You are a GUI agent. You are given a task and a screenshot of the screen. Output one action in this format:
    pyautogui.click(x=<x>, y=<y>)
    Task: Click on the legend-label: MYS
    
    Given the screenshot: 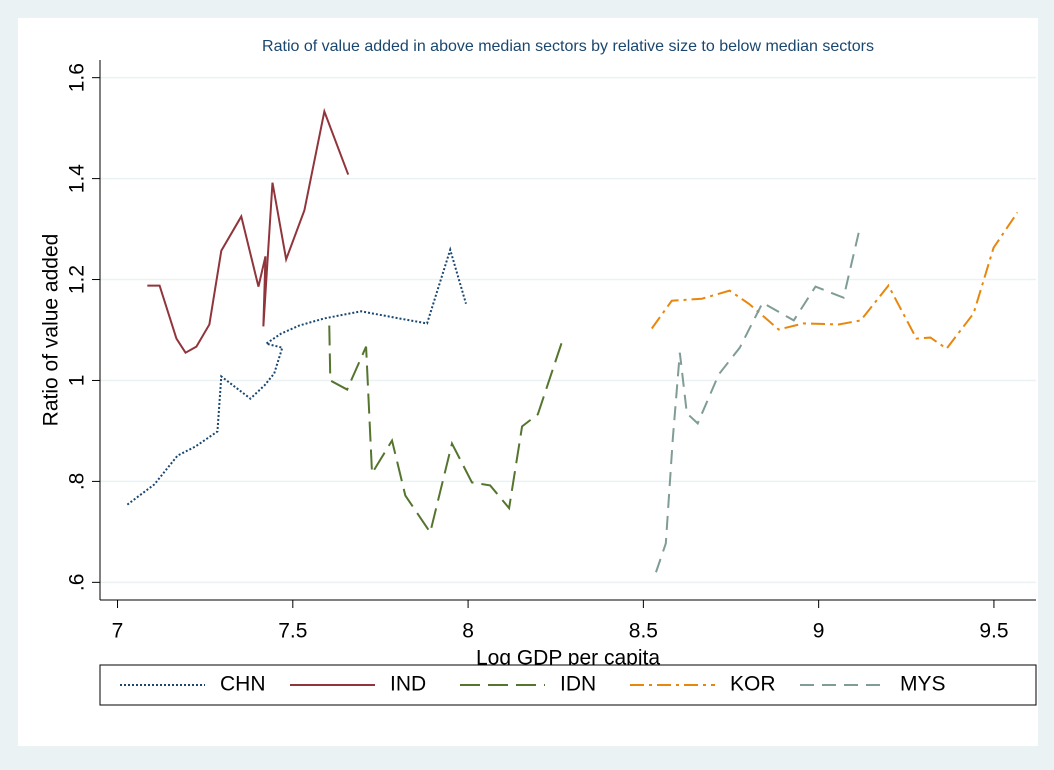 What is the action you would take?
    pyautogui.click(x=923, y=684)
    